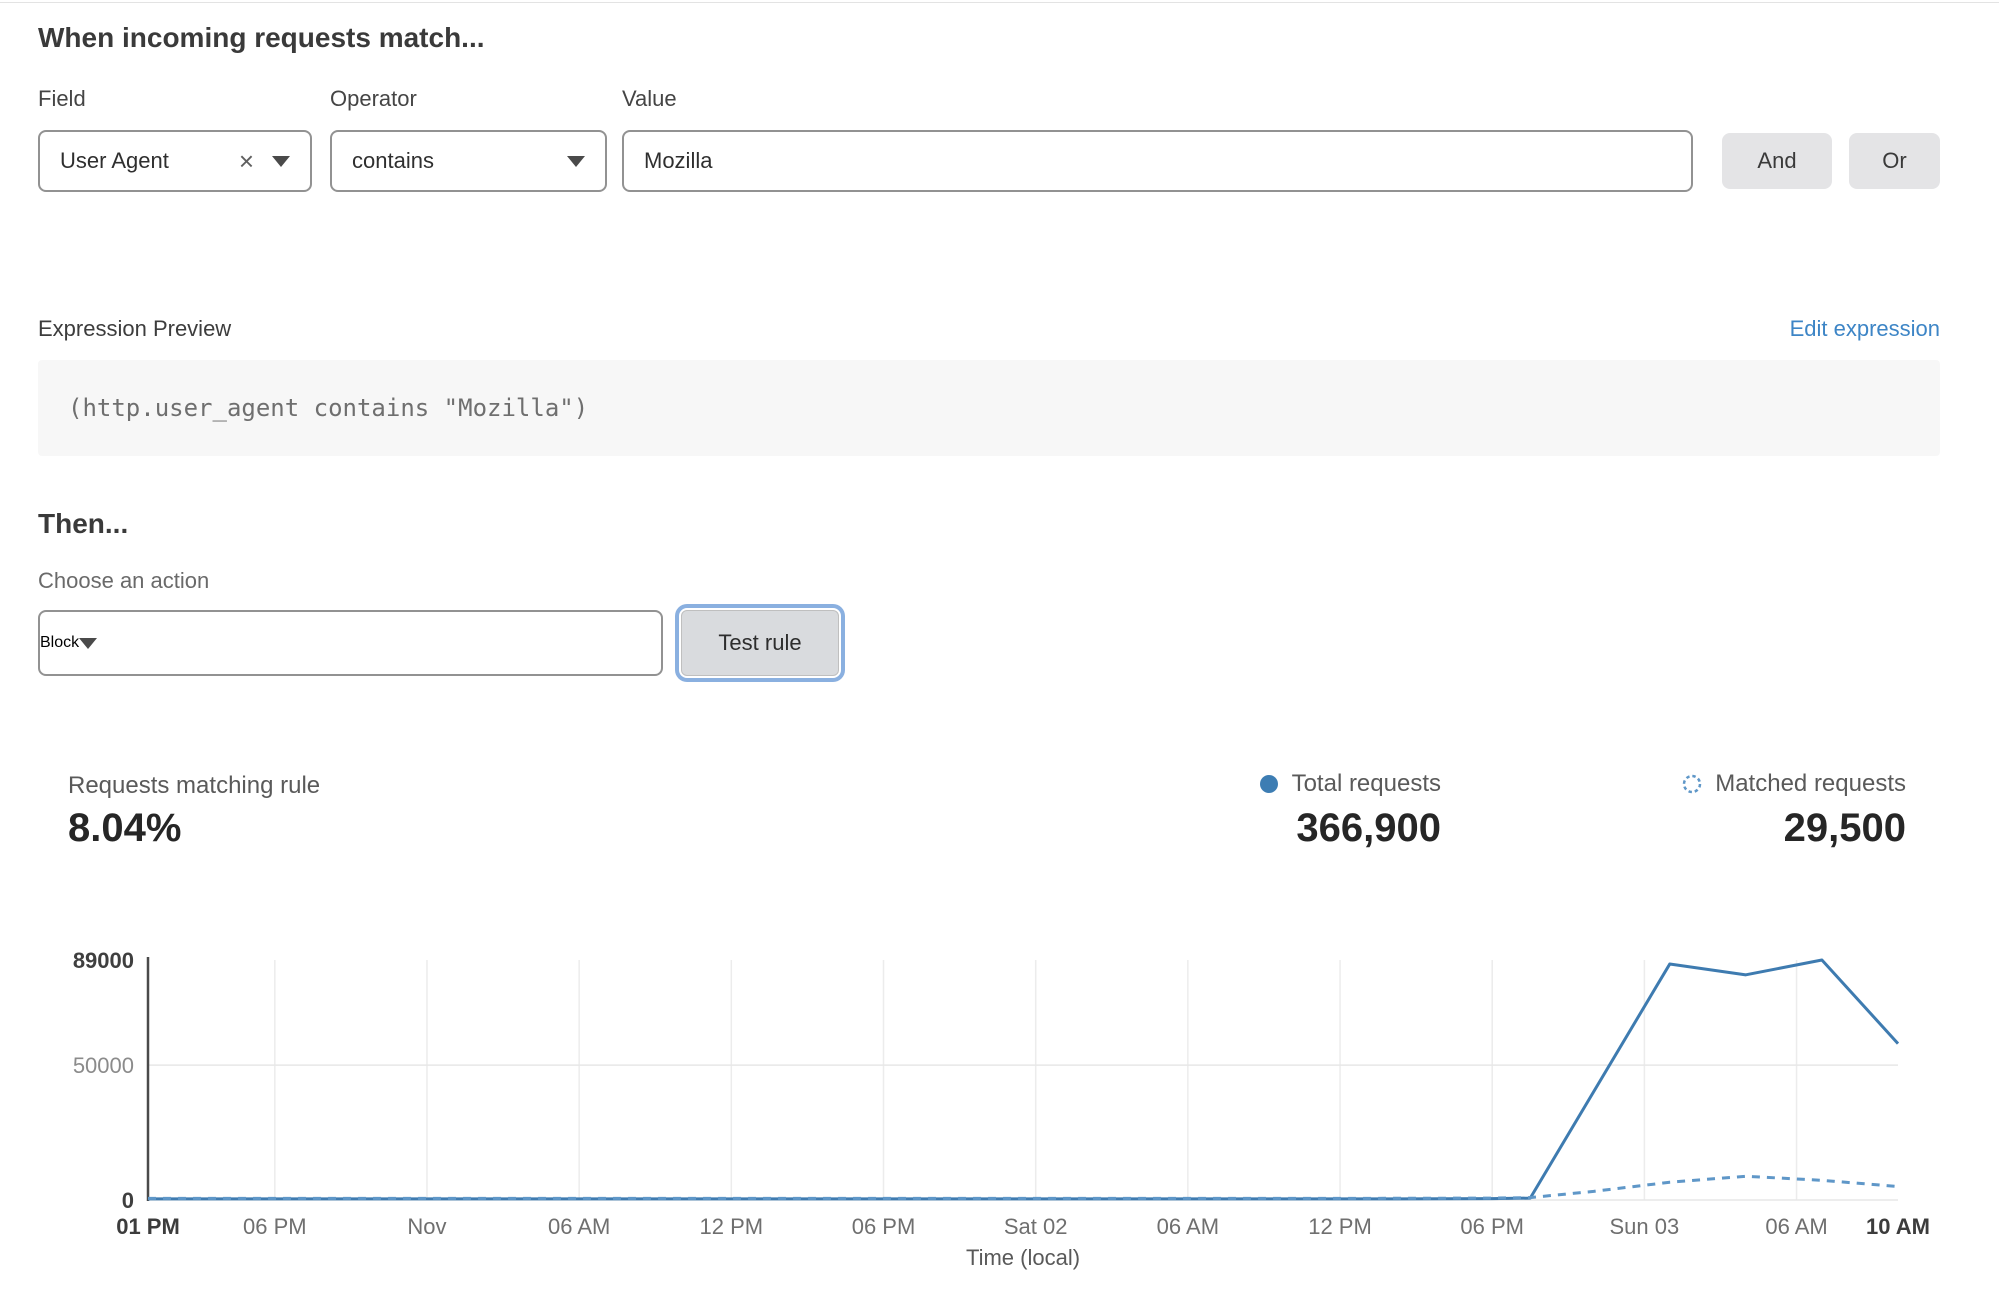  What do you see at coordinates (1157, 161) in the screenshot?
I see `value-input` at bounding box center [1157, 161].